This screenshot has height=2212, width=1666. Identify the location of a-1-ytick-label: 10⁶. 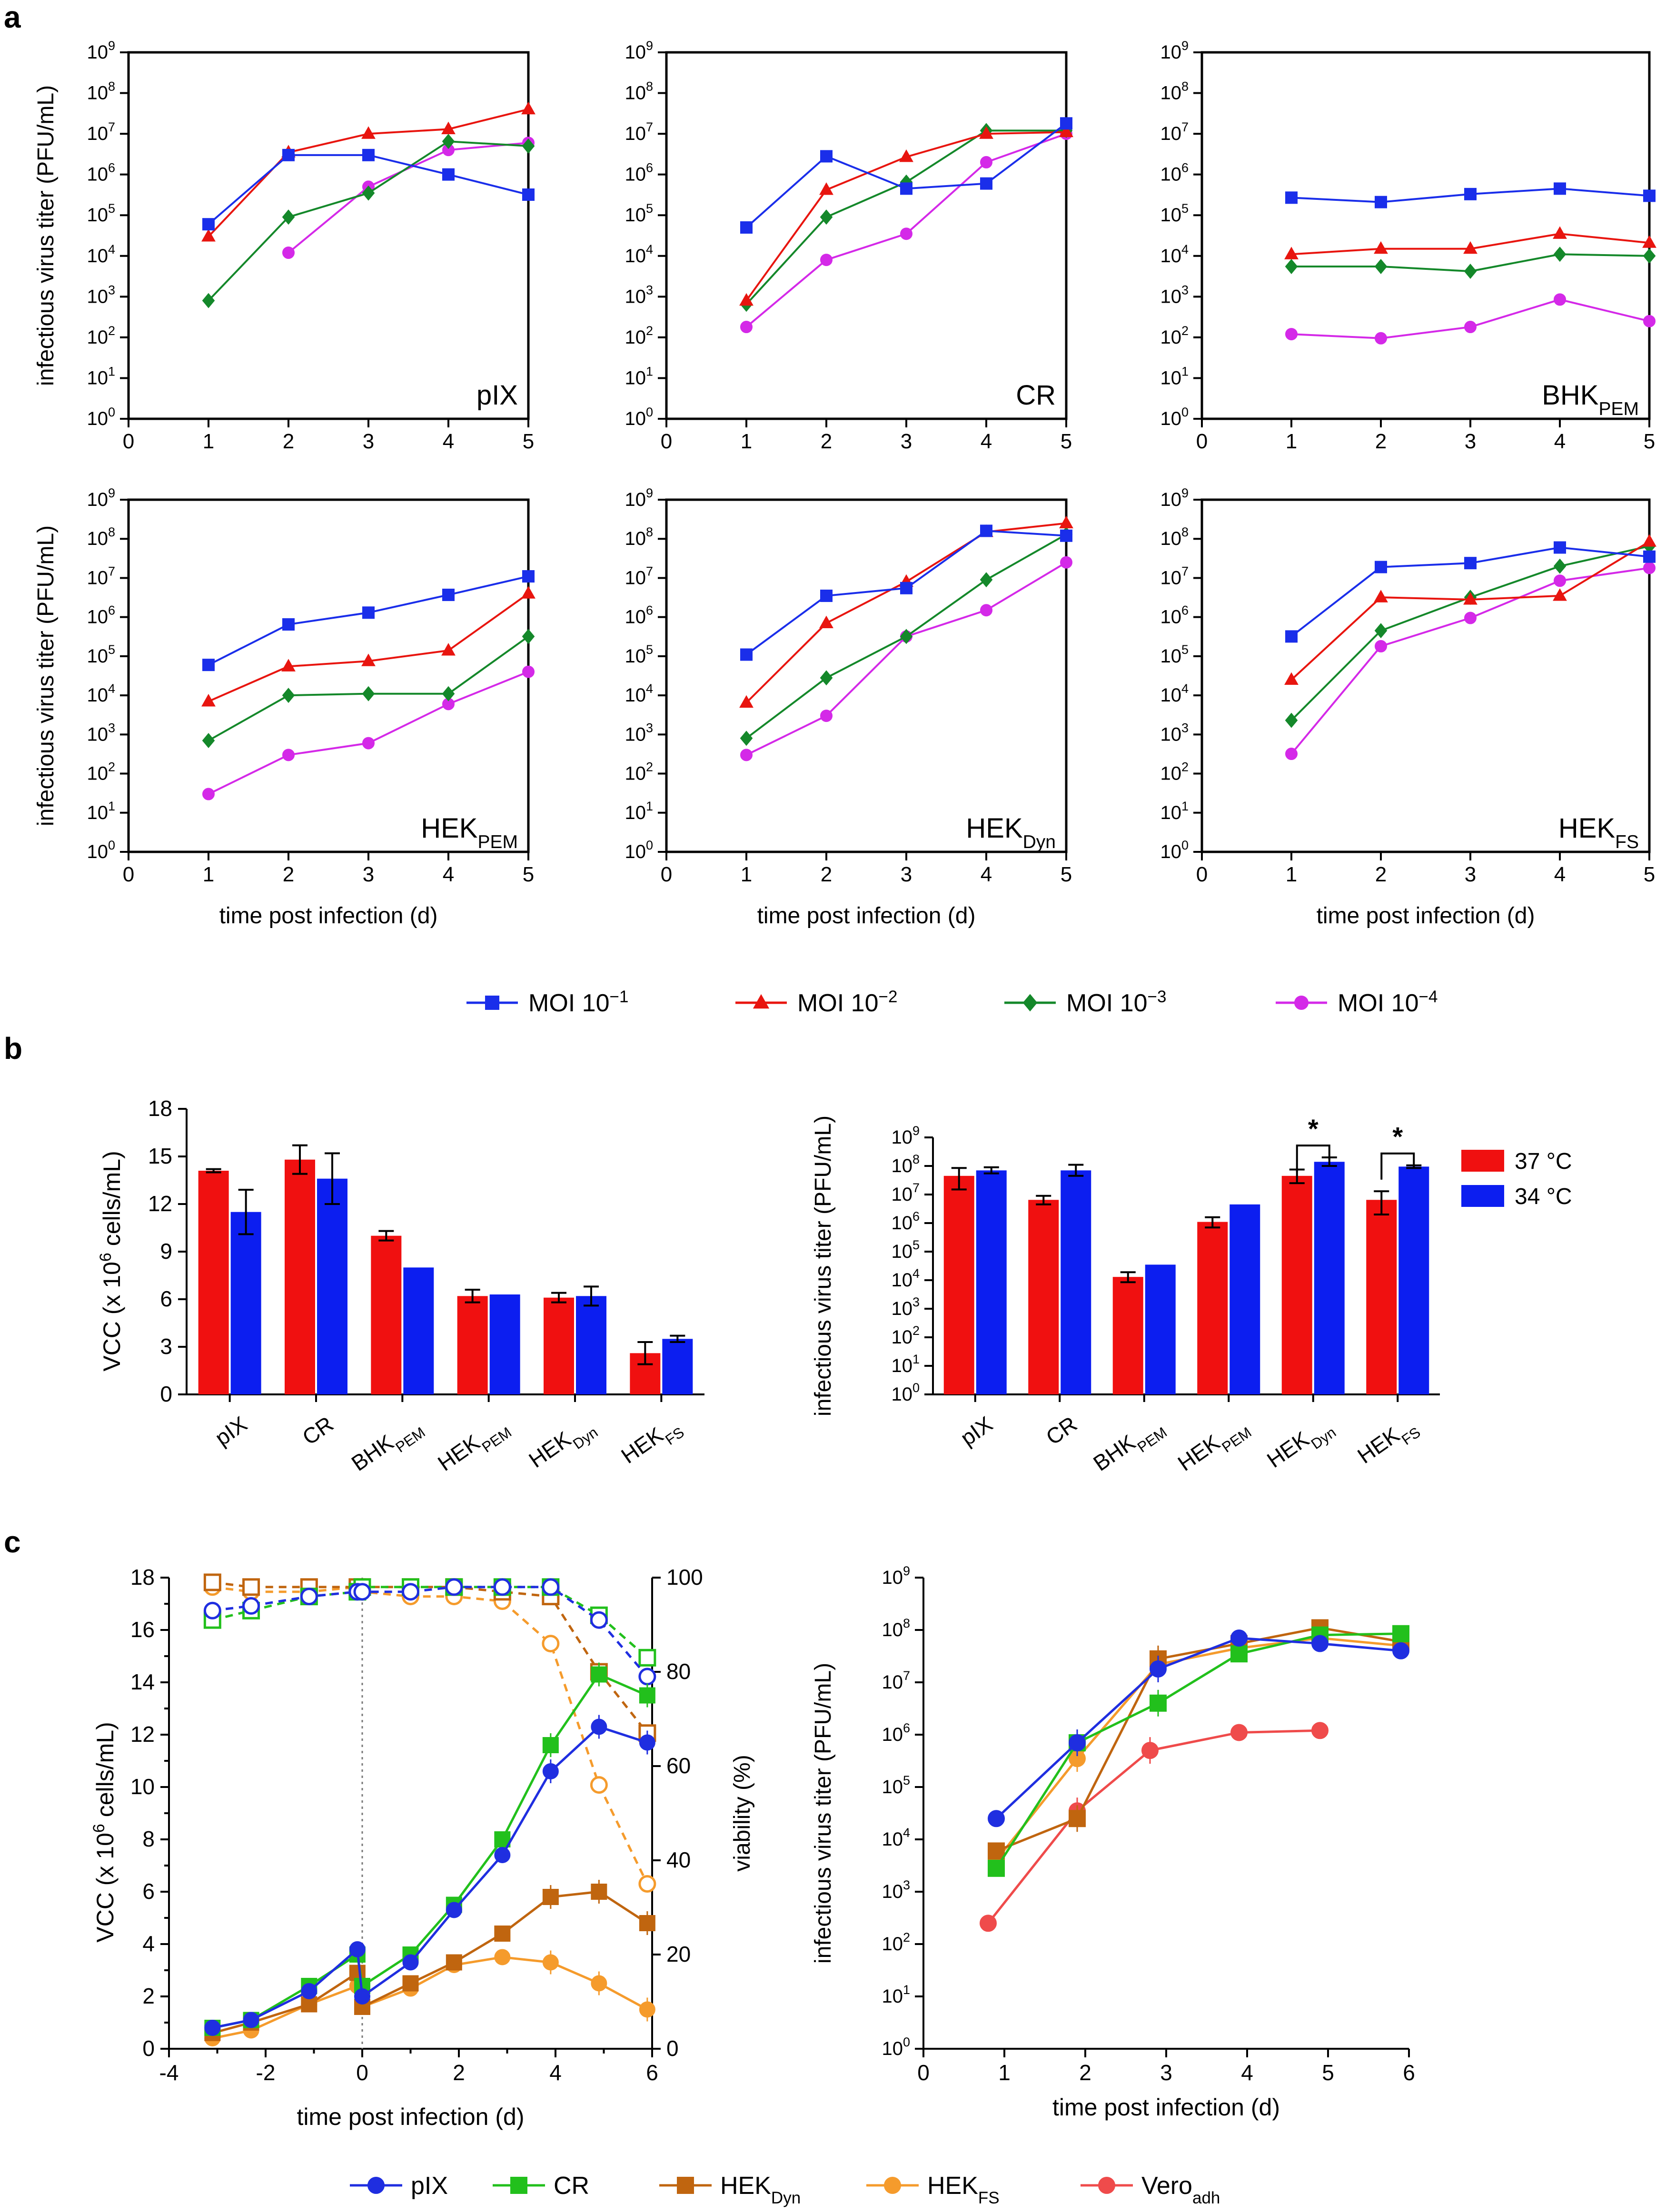
(101, 173).